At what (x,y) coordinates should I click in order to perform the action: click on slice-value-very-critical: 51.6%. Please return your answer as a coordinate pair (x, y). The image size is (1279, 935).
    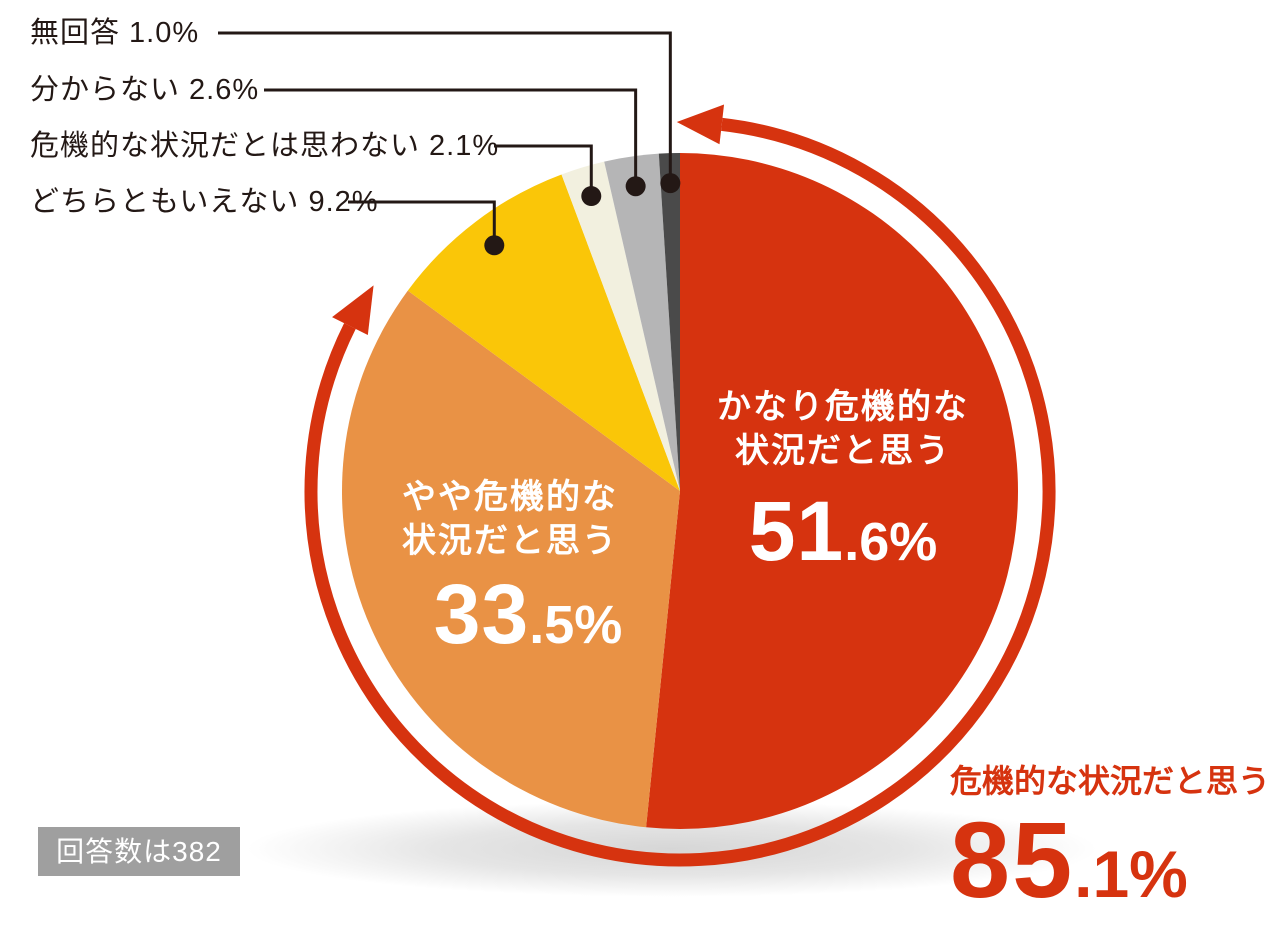
    Looking at the image, I should click on (843, 531).